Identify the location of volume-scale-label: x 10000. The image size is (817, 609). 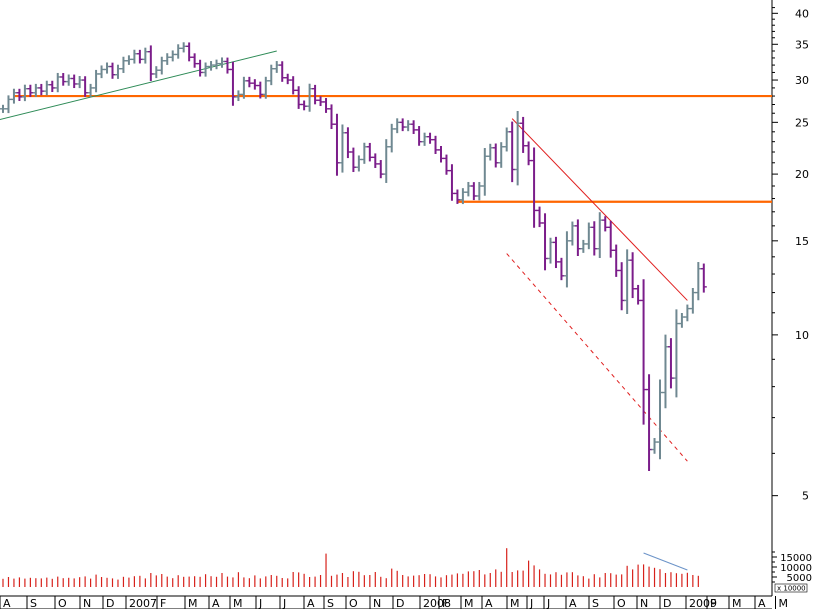
(791, 589).